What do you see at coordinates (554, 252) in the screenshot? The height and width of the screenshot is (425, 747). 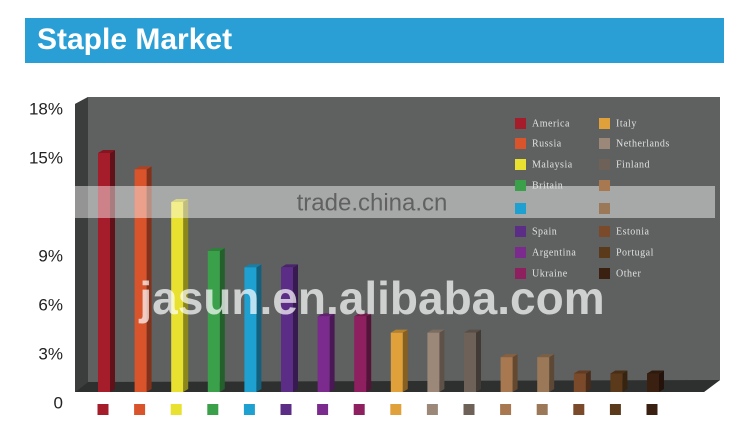 I see `legend-label: Argentina` at bounding box center [554, 252].